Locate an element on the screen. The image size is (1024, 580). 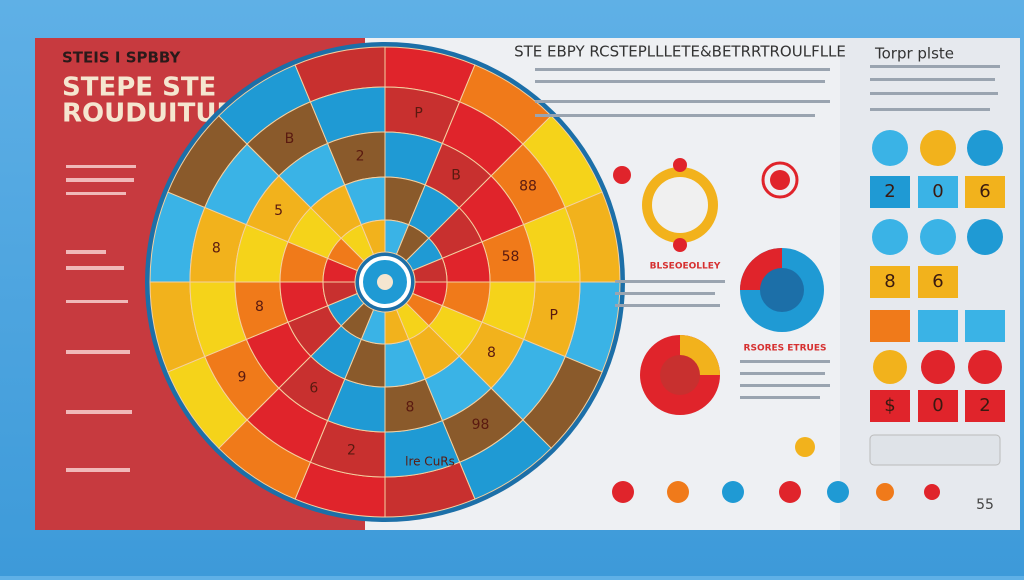
tiles: 2 0 6 8 6 $ 0 2 is located at coordinates (937, 299).